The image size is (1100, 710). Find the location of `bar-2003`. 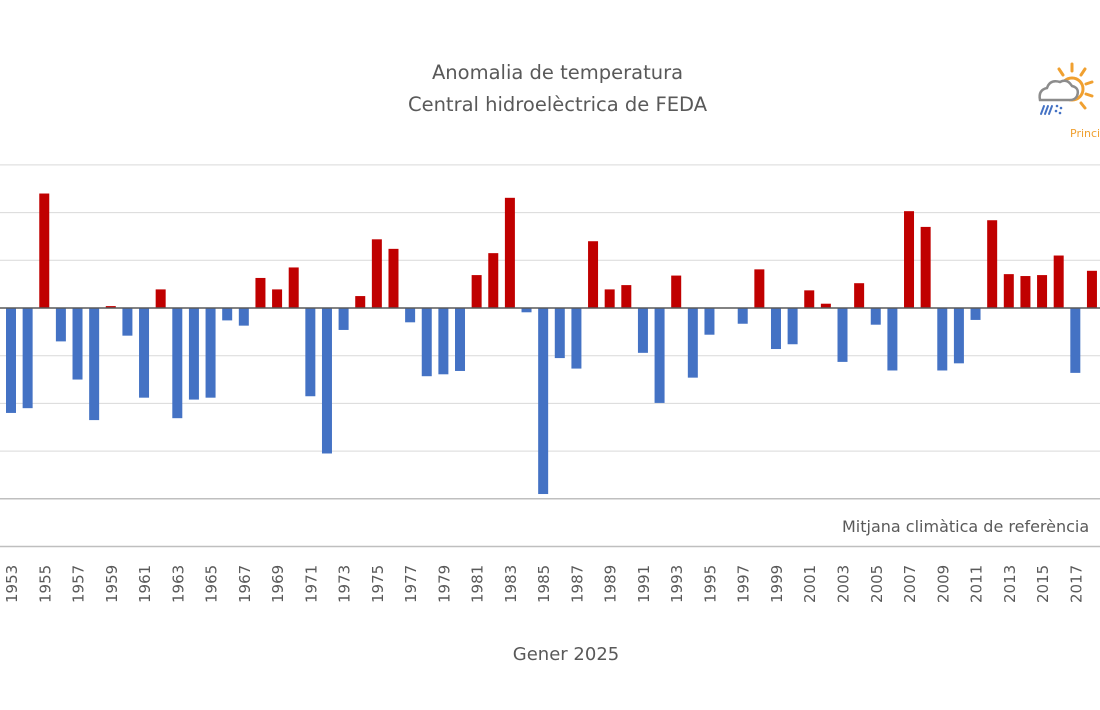

bar-2003 is located at coordinates (842, 335).